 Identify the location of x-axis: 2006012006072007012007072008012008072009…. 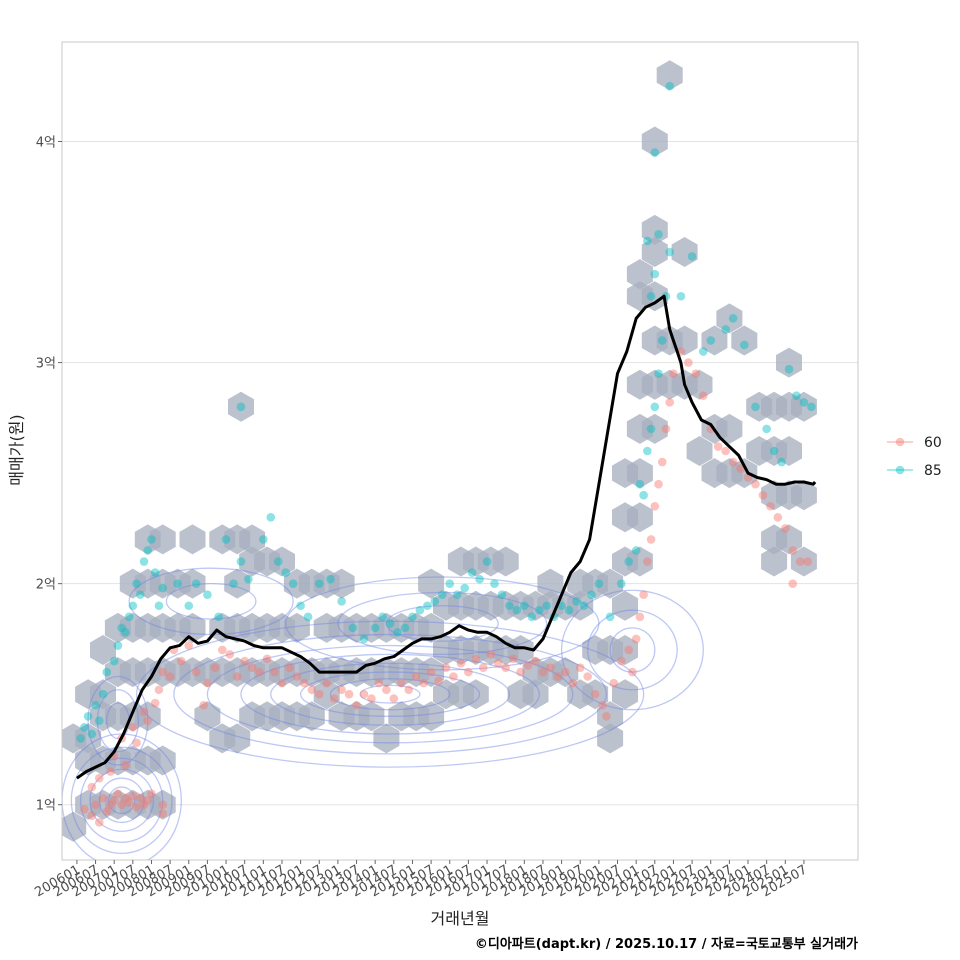
(421, 880).